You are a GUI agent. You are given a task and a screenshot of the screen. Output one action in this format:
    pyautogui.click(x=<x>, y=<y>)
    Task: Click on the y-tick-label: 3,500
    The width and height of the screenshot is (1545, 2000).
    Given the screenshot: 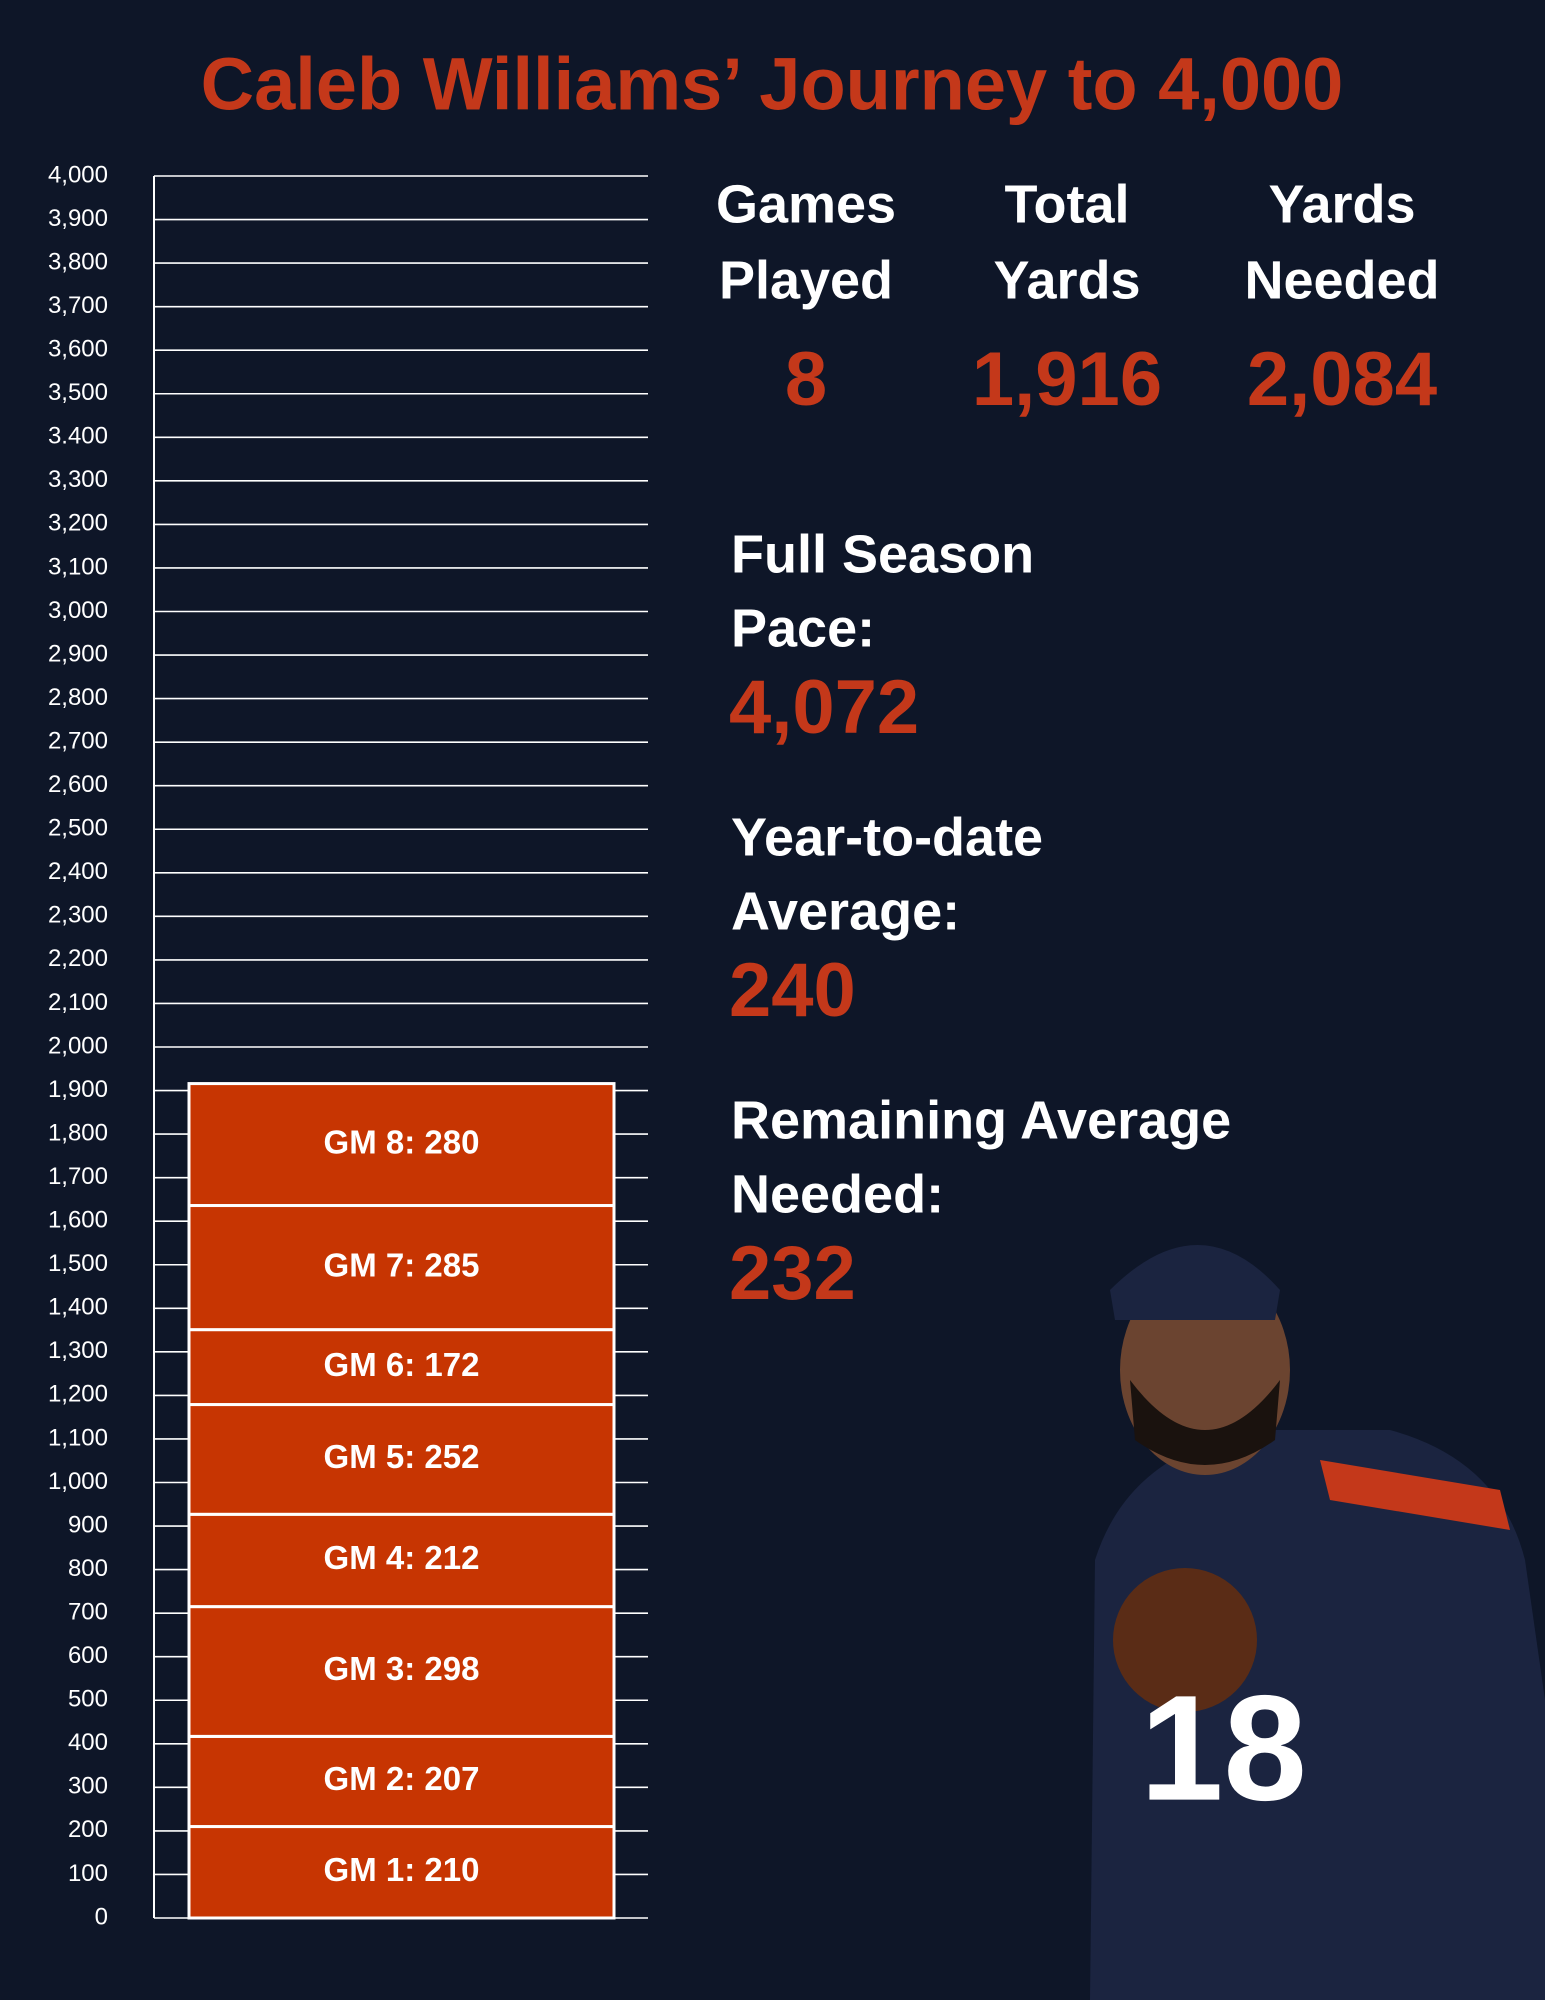 What is the action you would take?
    pyautogui.click(x=78, y=392)
    